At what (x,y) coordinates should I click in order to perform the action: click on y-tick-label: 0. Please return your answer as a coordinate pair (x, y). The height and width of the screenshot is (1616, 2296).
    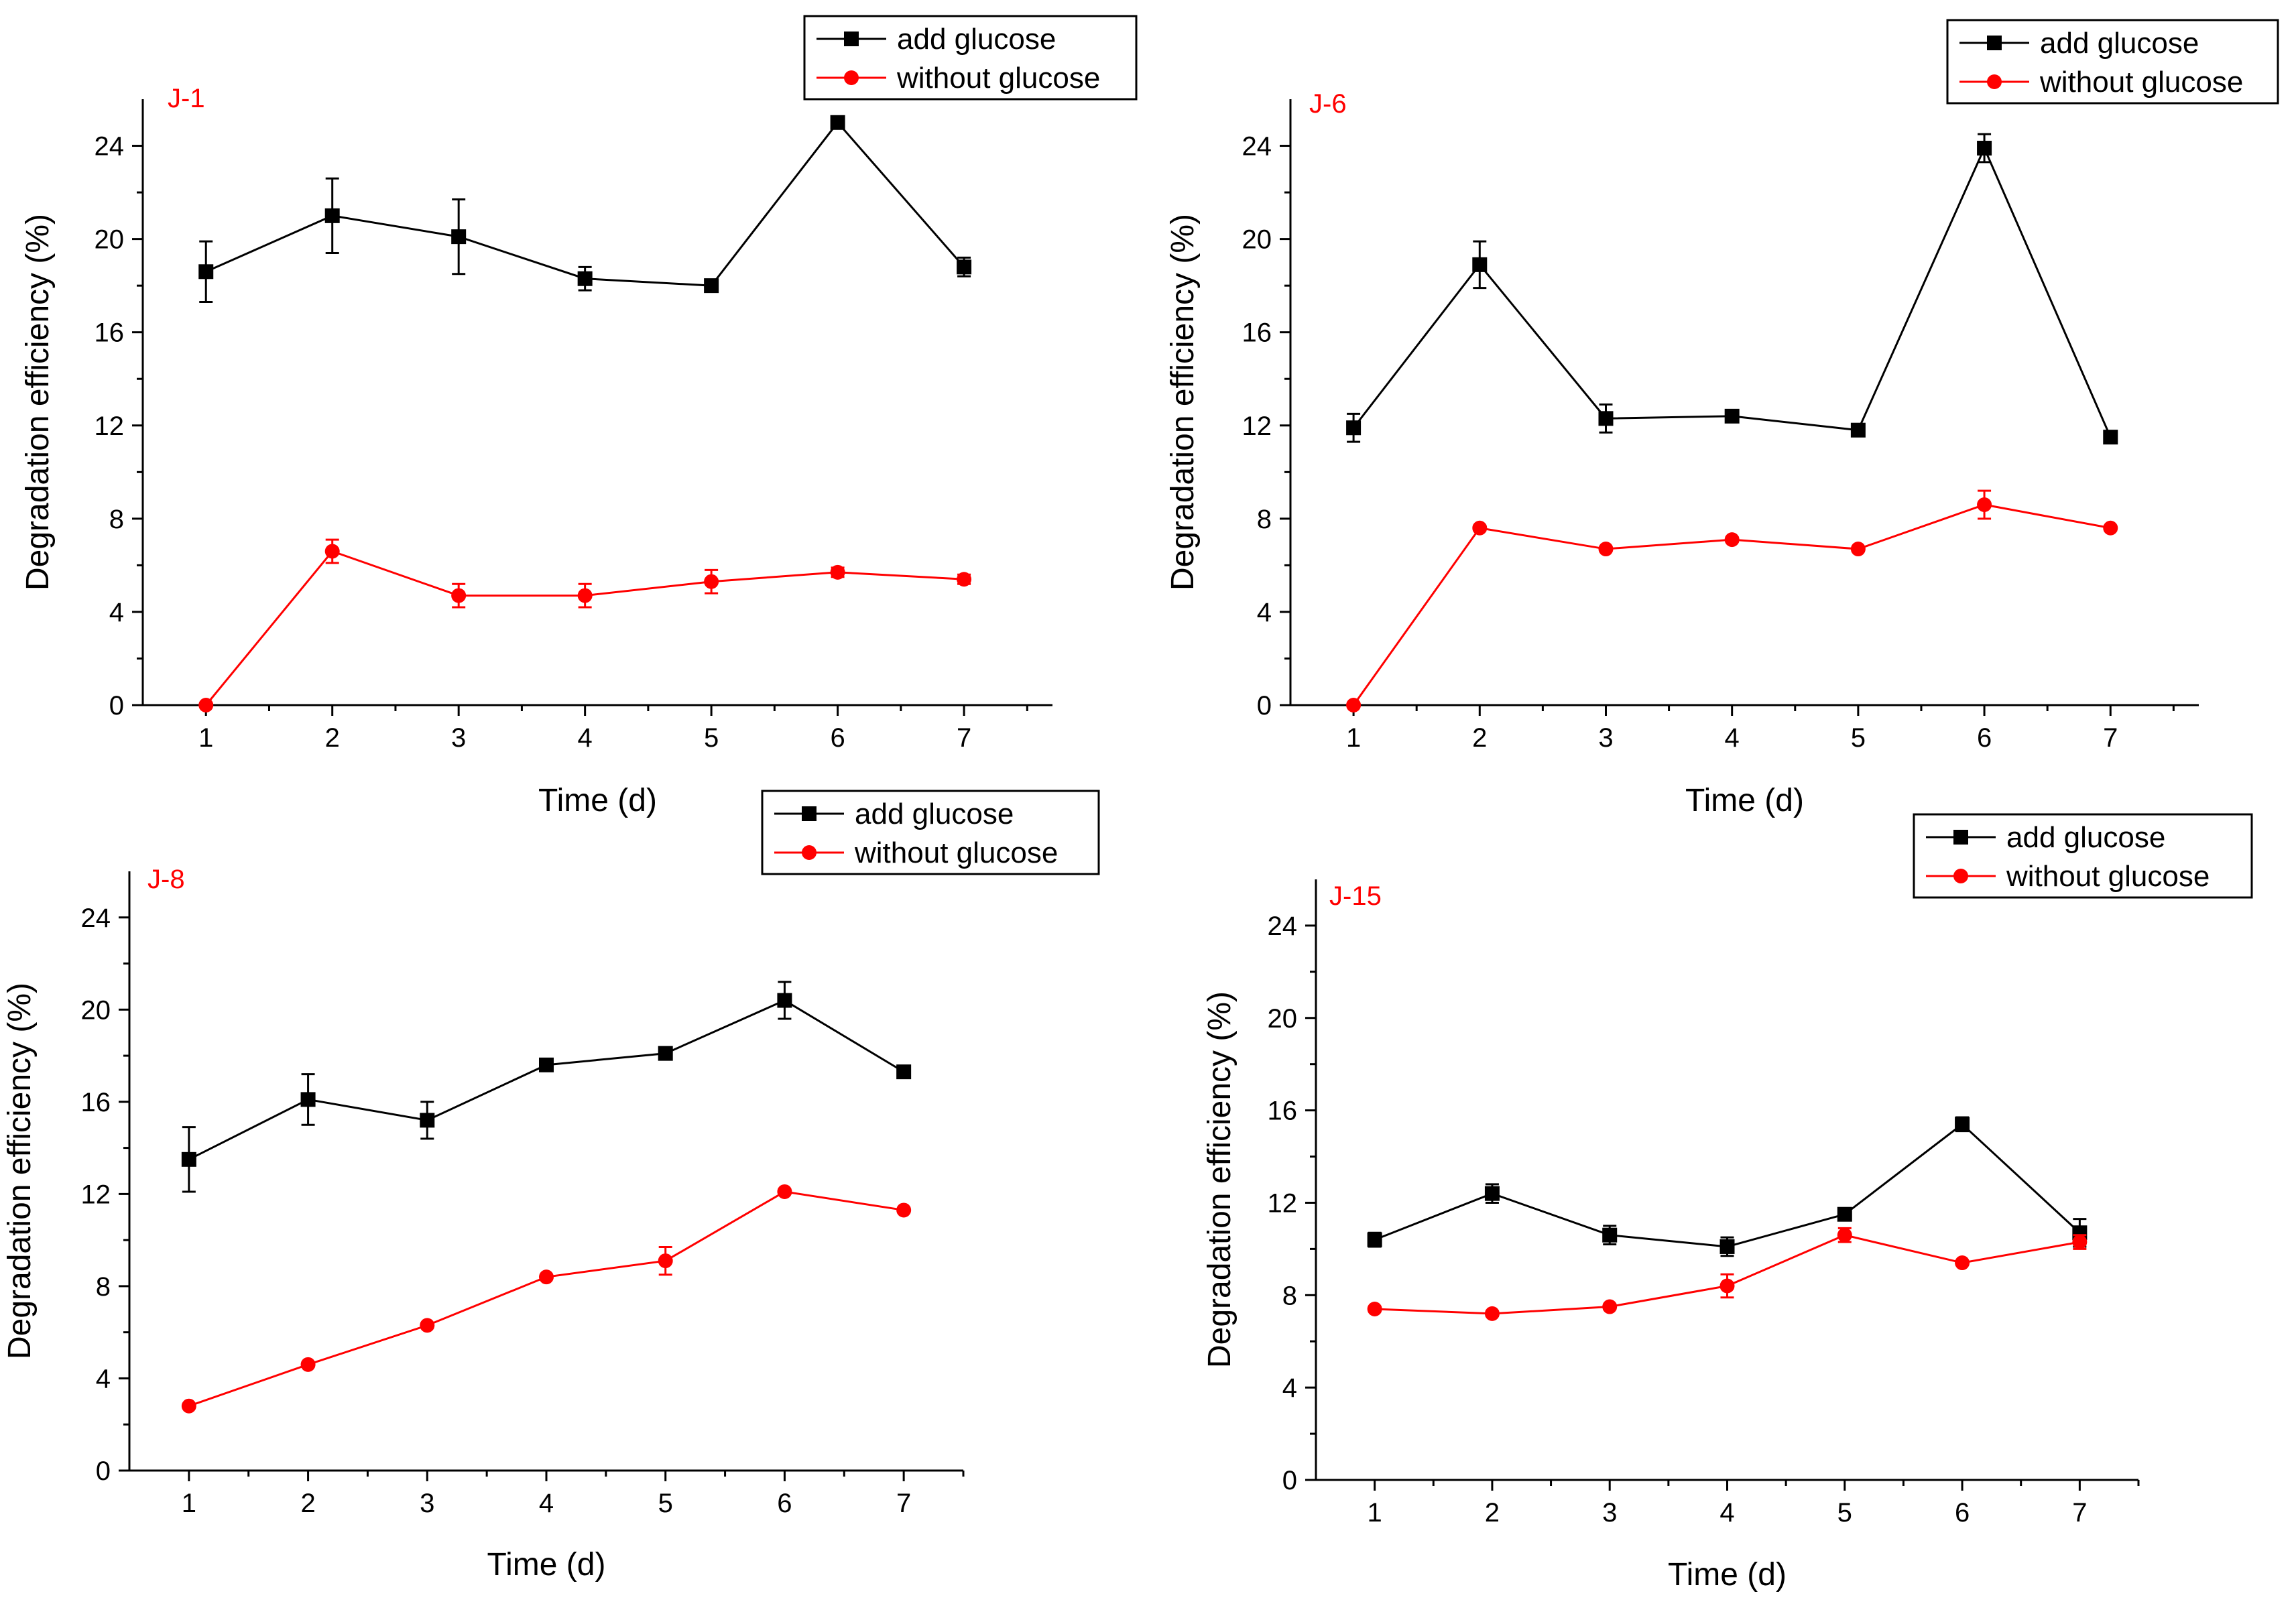
    Looking at the image, I should click on (103, 1471).